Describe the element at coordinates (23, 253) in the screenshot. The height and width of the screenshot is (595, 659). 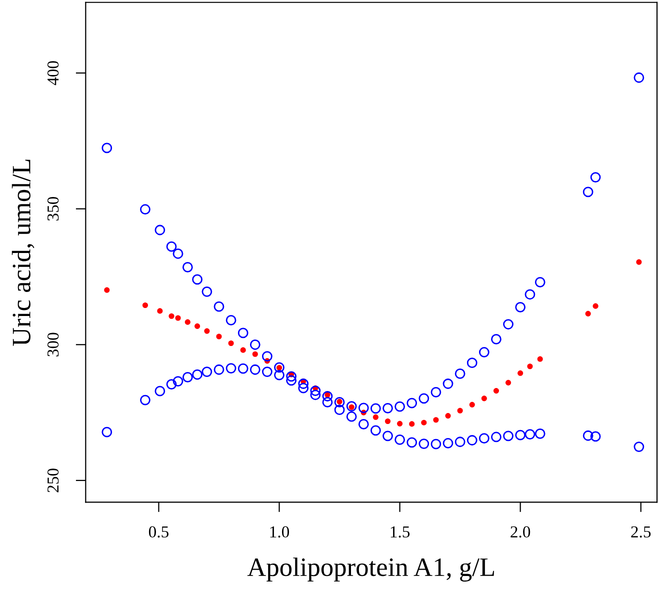
I see `y-axis-title: Uric acid, umol/L` at that location.